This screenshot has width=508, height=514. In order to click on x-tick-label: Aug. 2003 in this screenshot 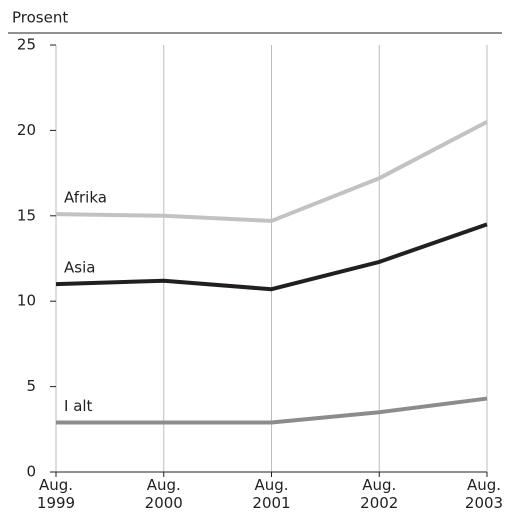, I will do `click(484, 494)`.